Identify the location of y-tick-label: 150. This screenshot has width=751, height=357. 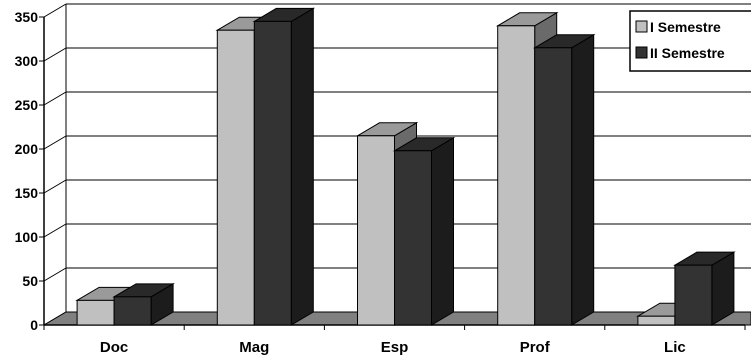
(27, 193).